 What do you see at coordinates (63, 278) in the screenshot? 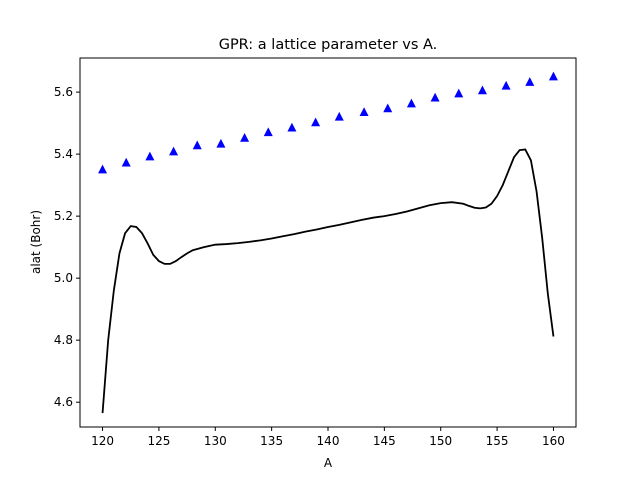
I see `y-tick-label: 5.0` at bounding box center [63, 278].